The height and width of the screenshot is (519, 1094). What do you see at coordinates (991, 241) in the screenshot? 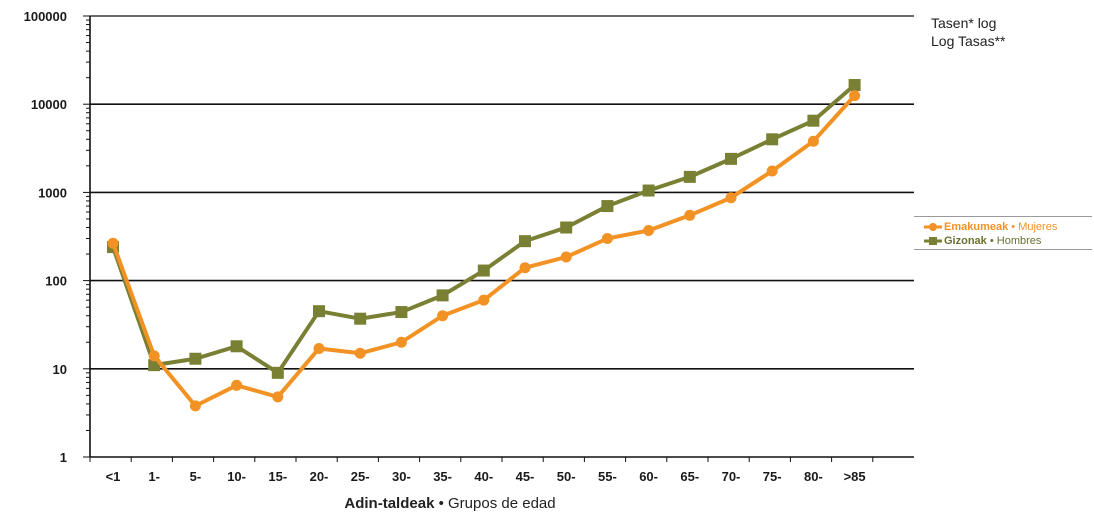
I see `legend-label-gizonak-sep: •` at bounding box center [991, 241].